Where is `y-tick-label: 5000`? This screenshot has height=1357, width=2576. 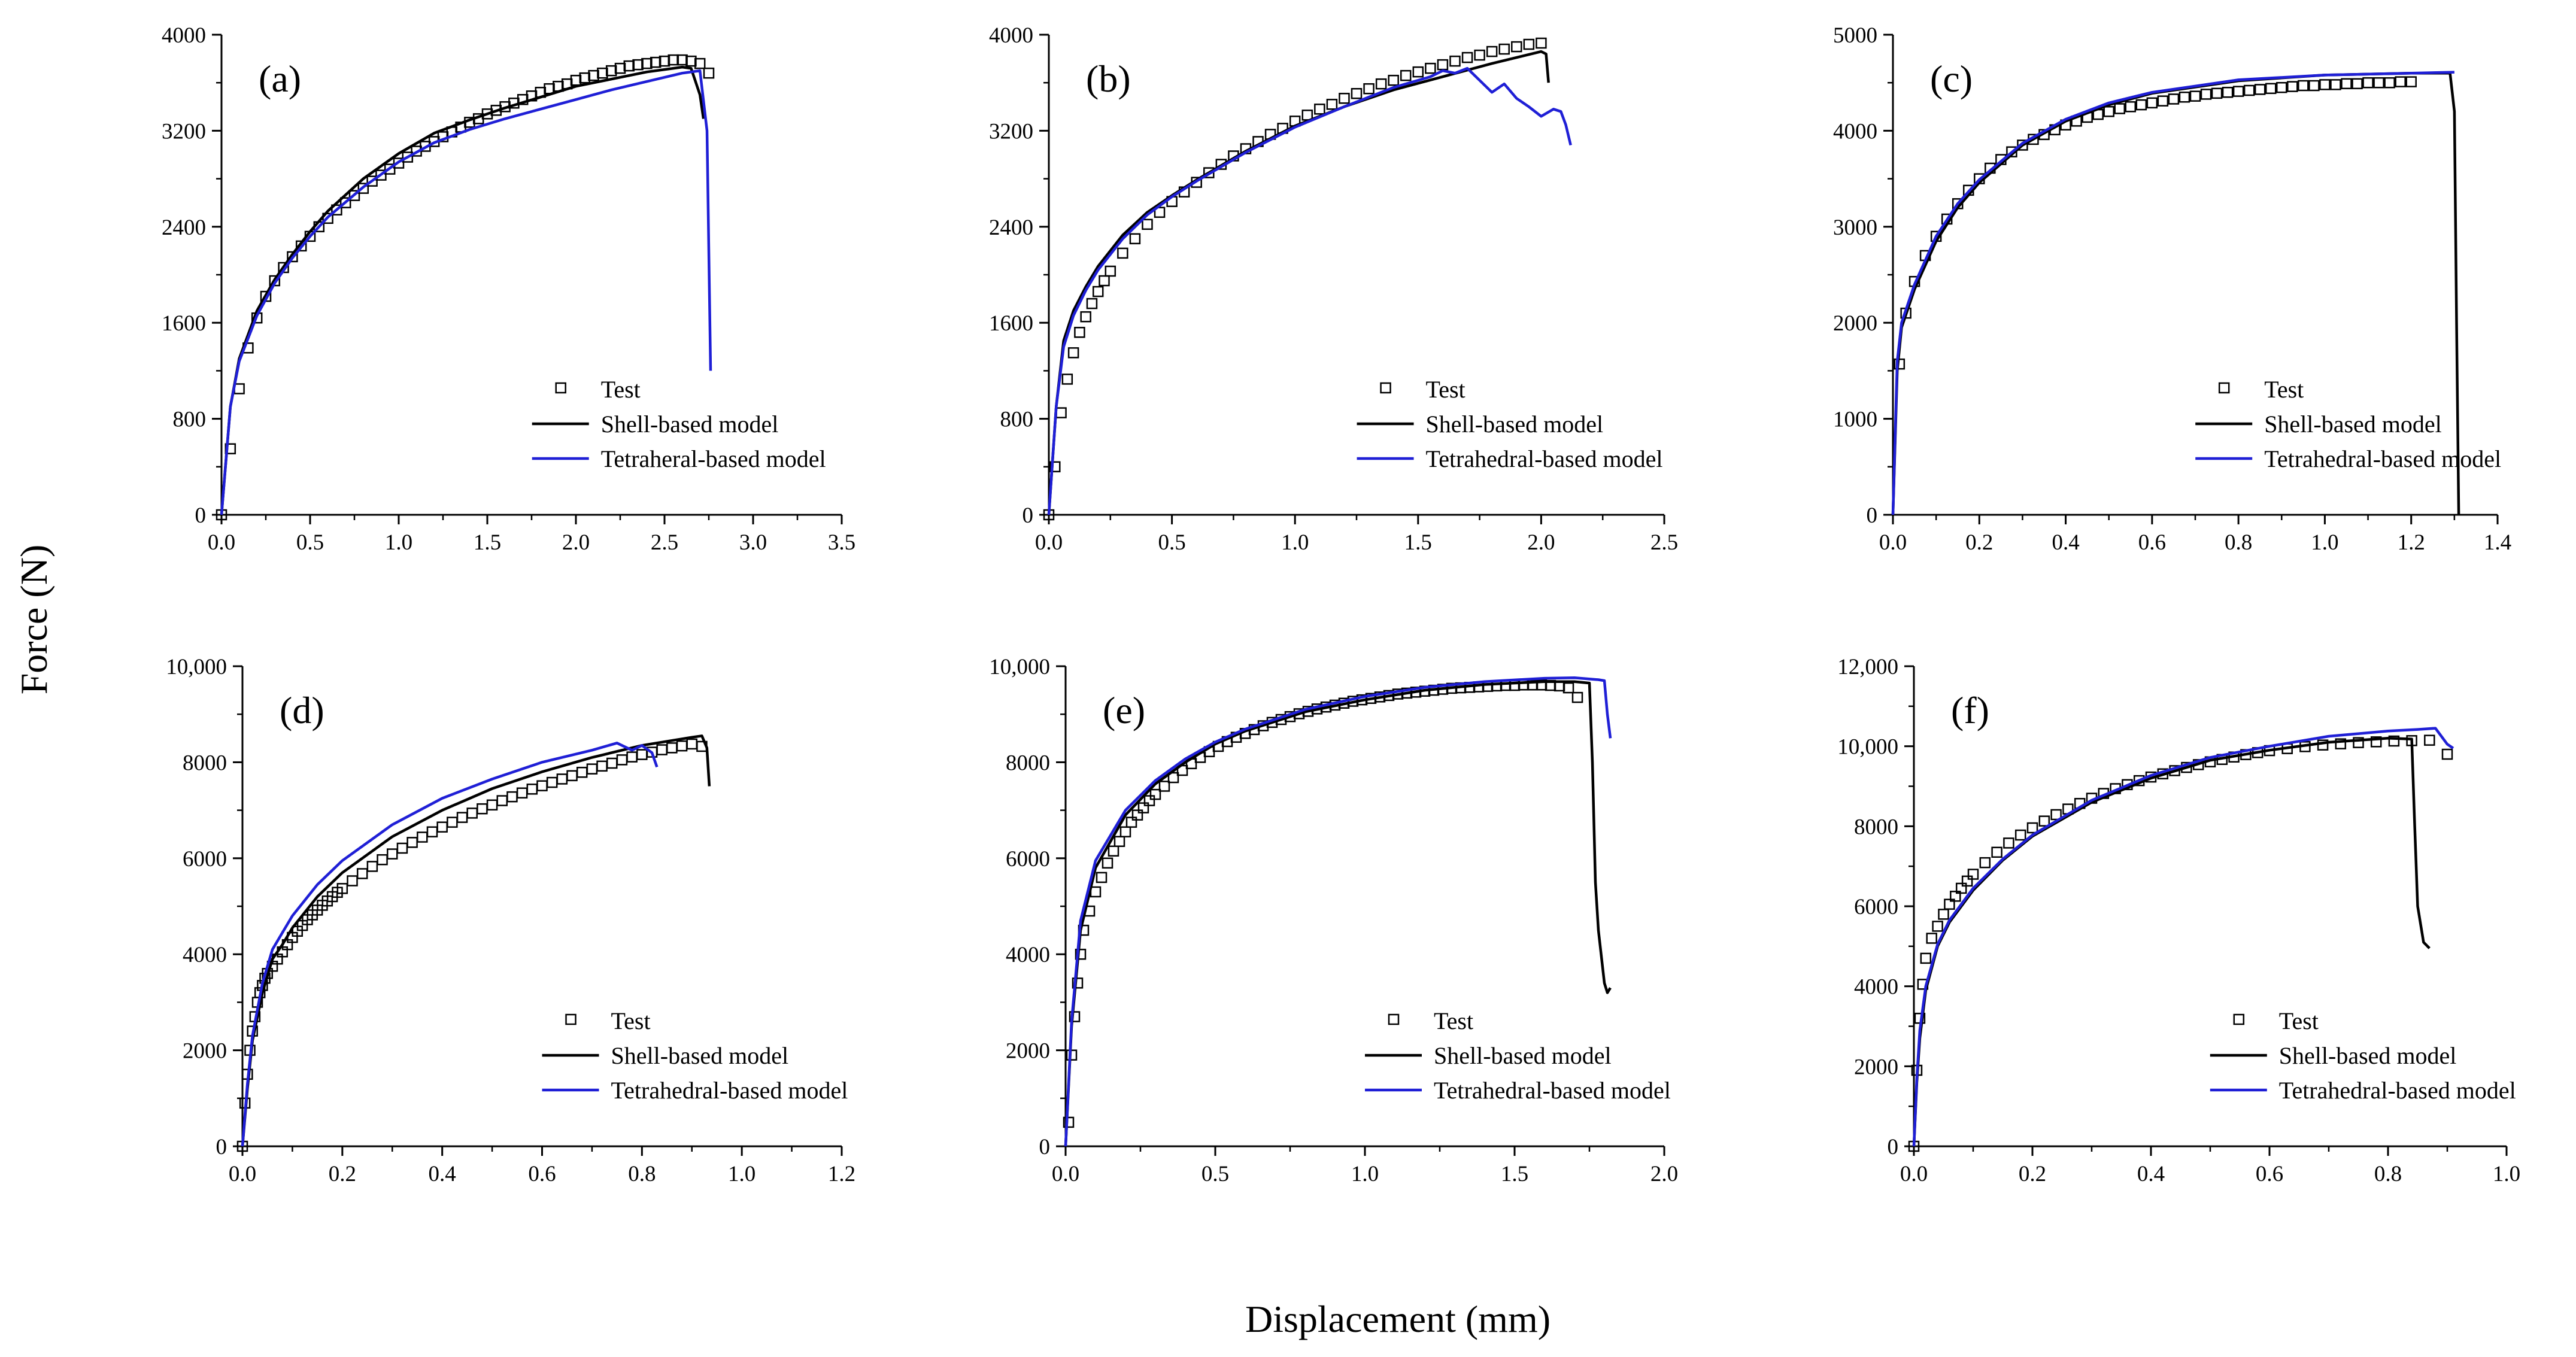
y-tick-label: 5000 is located at coordinates (1855, 35).